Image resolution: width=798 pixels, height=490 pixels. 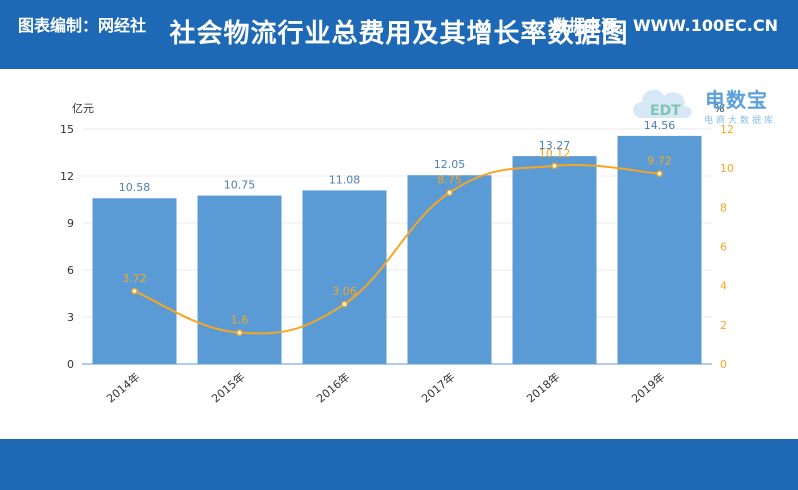 I want to click on watermark-logo: EDT, so click(x=662, y=104).